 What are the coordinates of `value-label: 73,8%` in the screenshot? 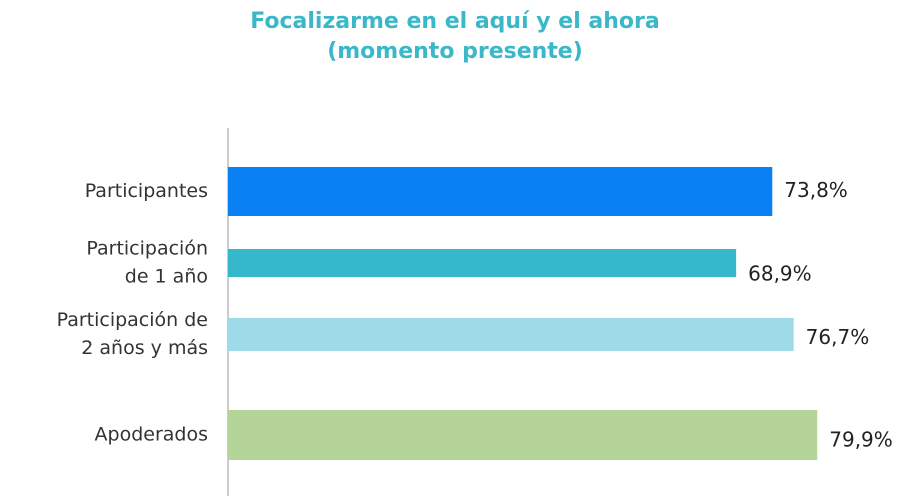 It's located at (816, 190).